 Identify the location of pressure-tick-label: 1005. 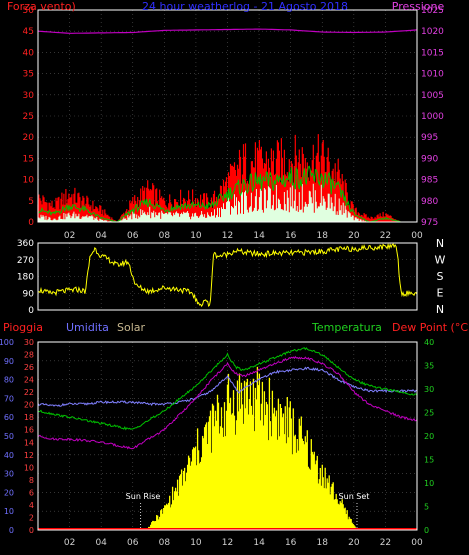
(432, 96).